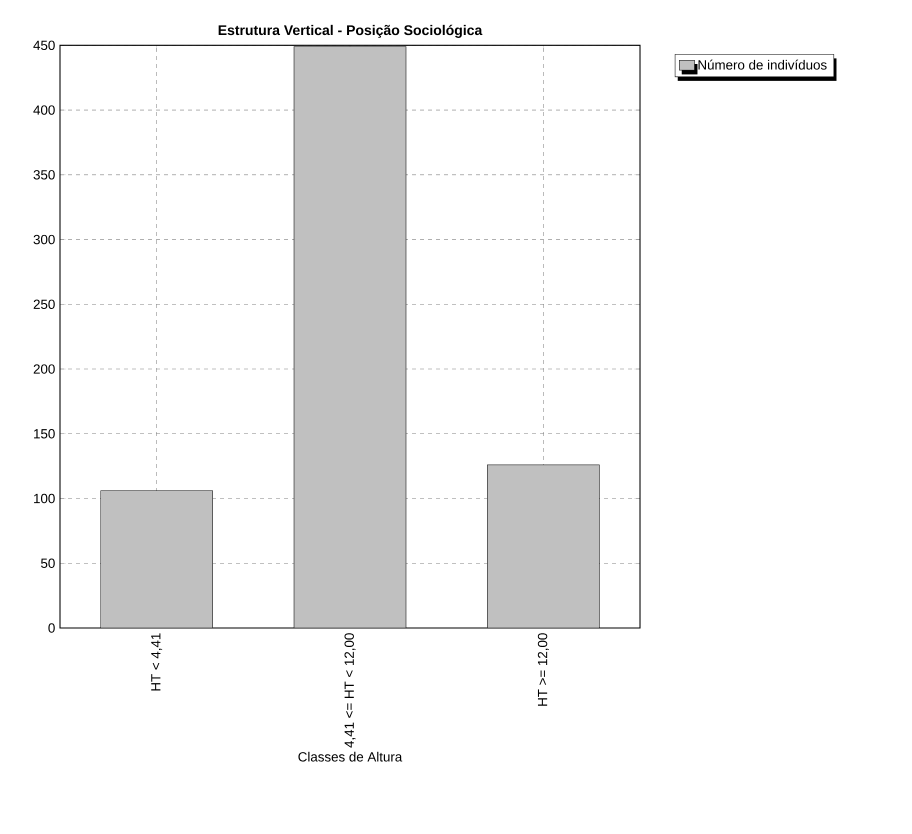 The image size is (912, 834). What do you see at coordinates (350, 690) in the screenshot?
I see `x-tick-label: 4,41 <= HT < 12,00` at bounding box center [350, 690].